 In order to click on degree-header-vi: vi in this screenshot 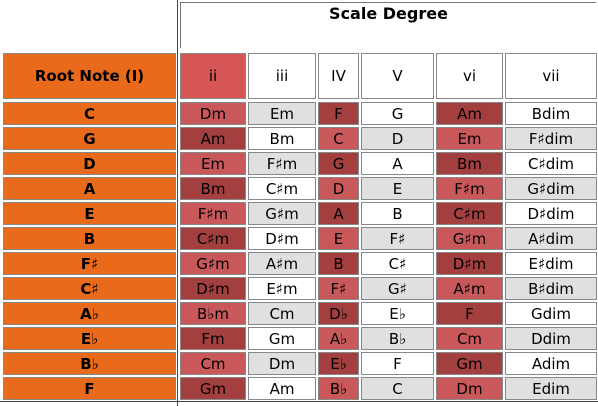, I will do `click(469, 76)`.